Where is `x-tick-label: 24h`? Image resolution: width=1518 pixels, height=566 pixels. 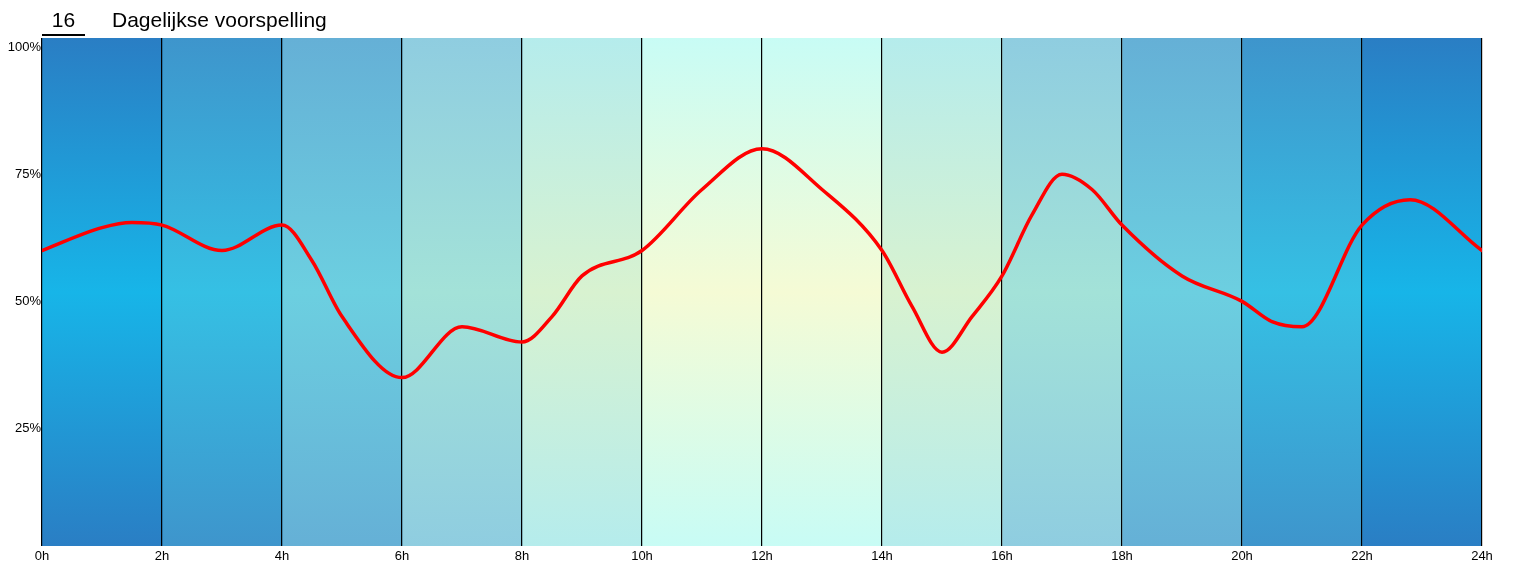
x-tick-label: 24h is located at coordinates (1482, 555).